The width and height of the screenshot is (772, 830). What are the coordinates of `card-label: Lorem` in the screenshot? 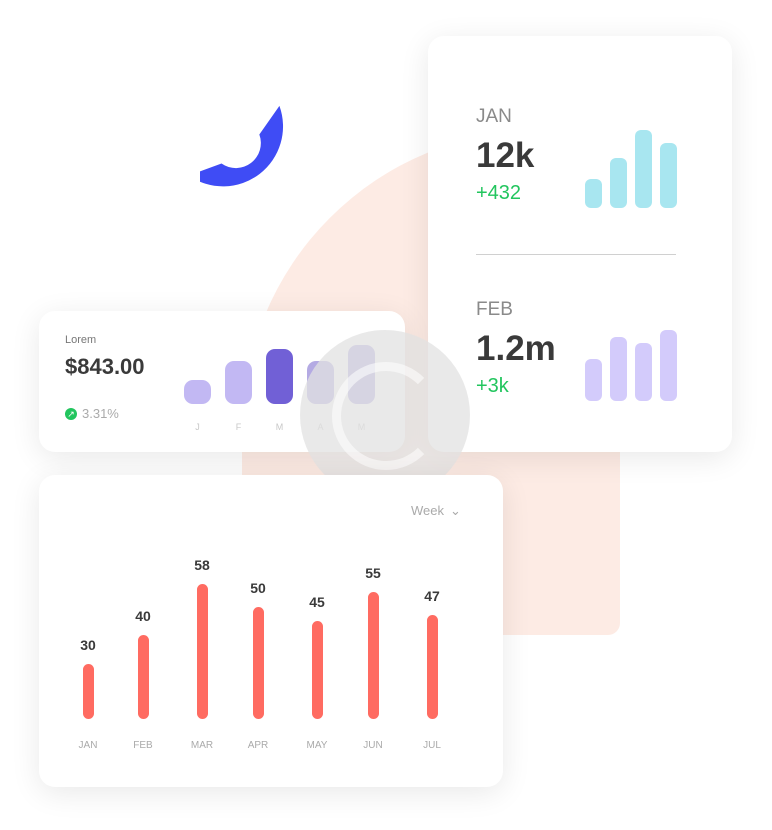 It's located at (81, 340).